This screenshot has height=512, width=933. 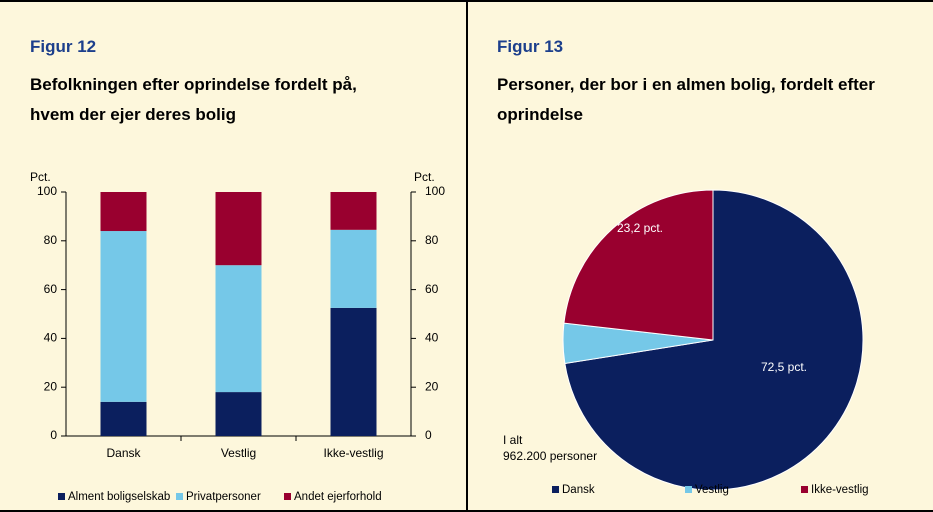 I want to click on figure-label: Figur 13, so click(x=530, y=46).